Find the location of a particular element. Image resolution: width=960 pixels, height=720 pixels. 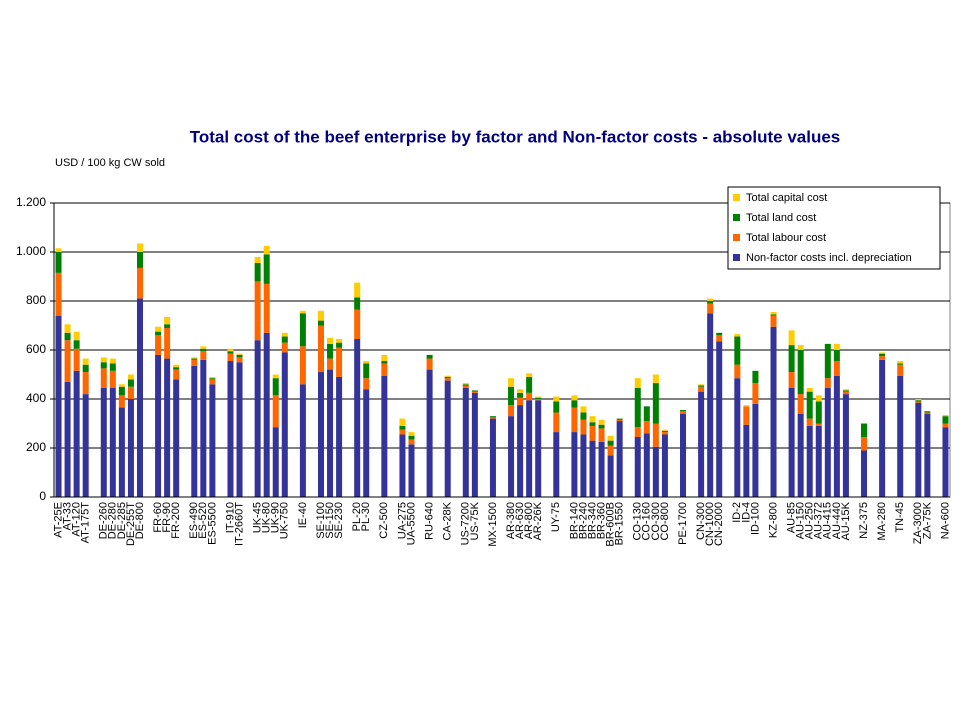

x-tick-label: TN-45 is located at coordinates (900, 517).